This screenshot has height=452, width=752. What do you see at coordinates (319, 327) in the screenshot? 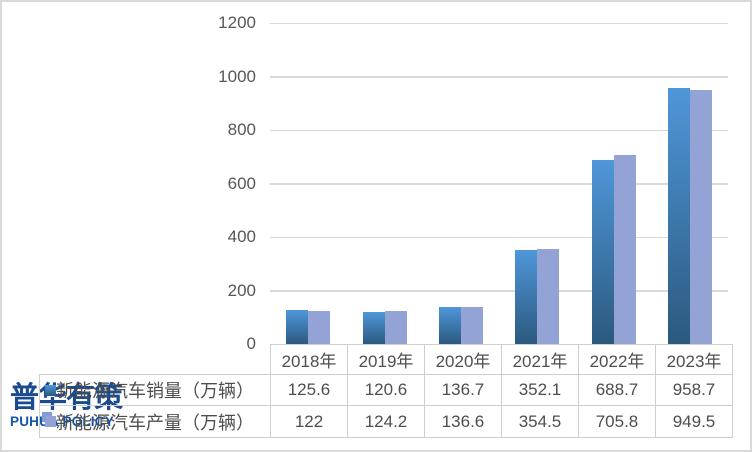
I see `bar-series-1-2018年` at bounding box center [319, 327].